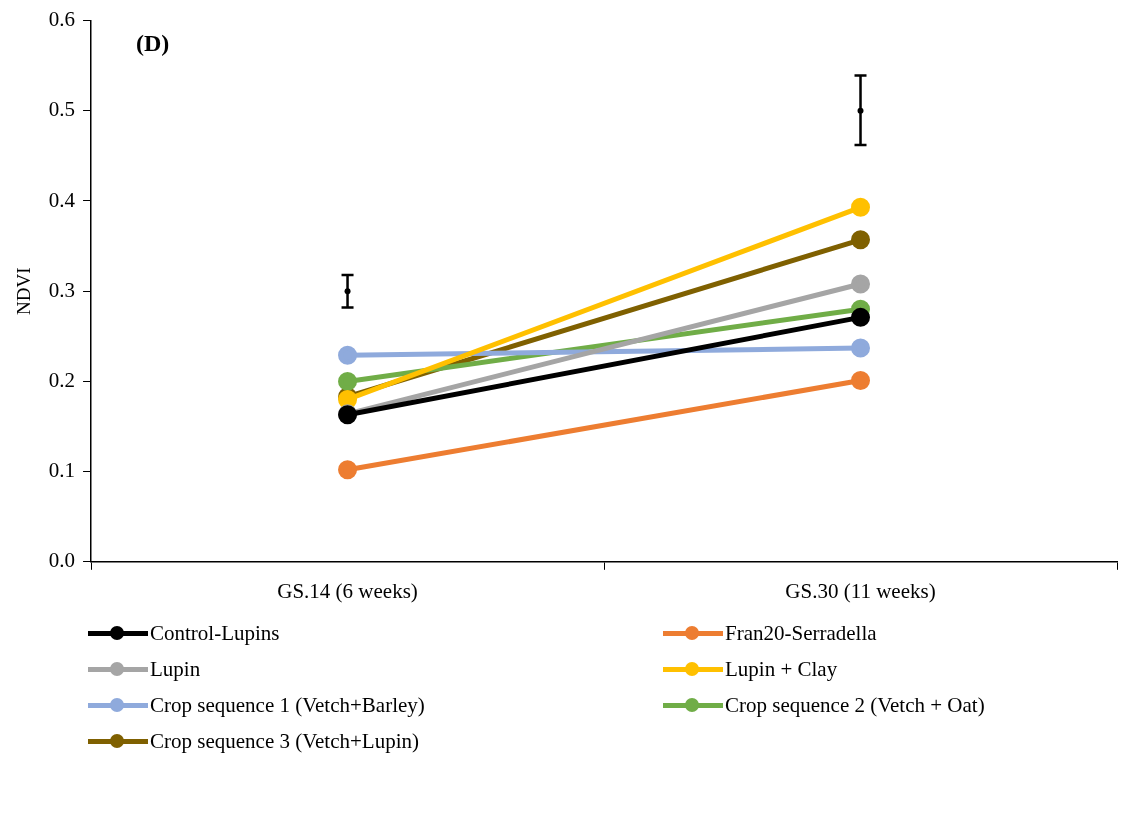  What do you see at coordinates (860, 590) in the screenshot?
I see `x-tick-label: GS.30 (11 weeks)` at bounding box center [860, 590].